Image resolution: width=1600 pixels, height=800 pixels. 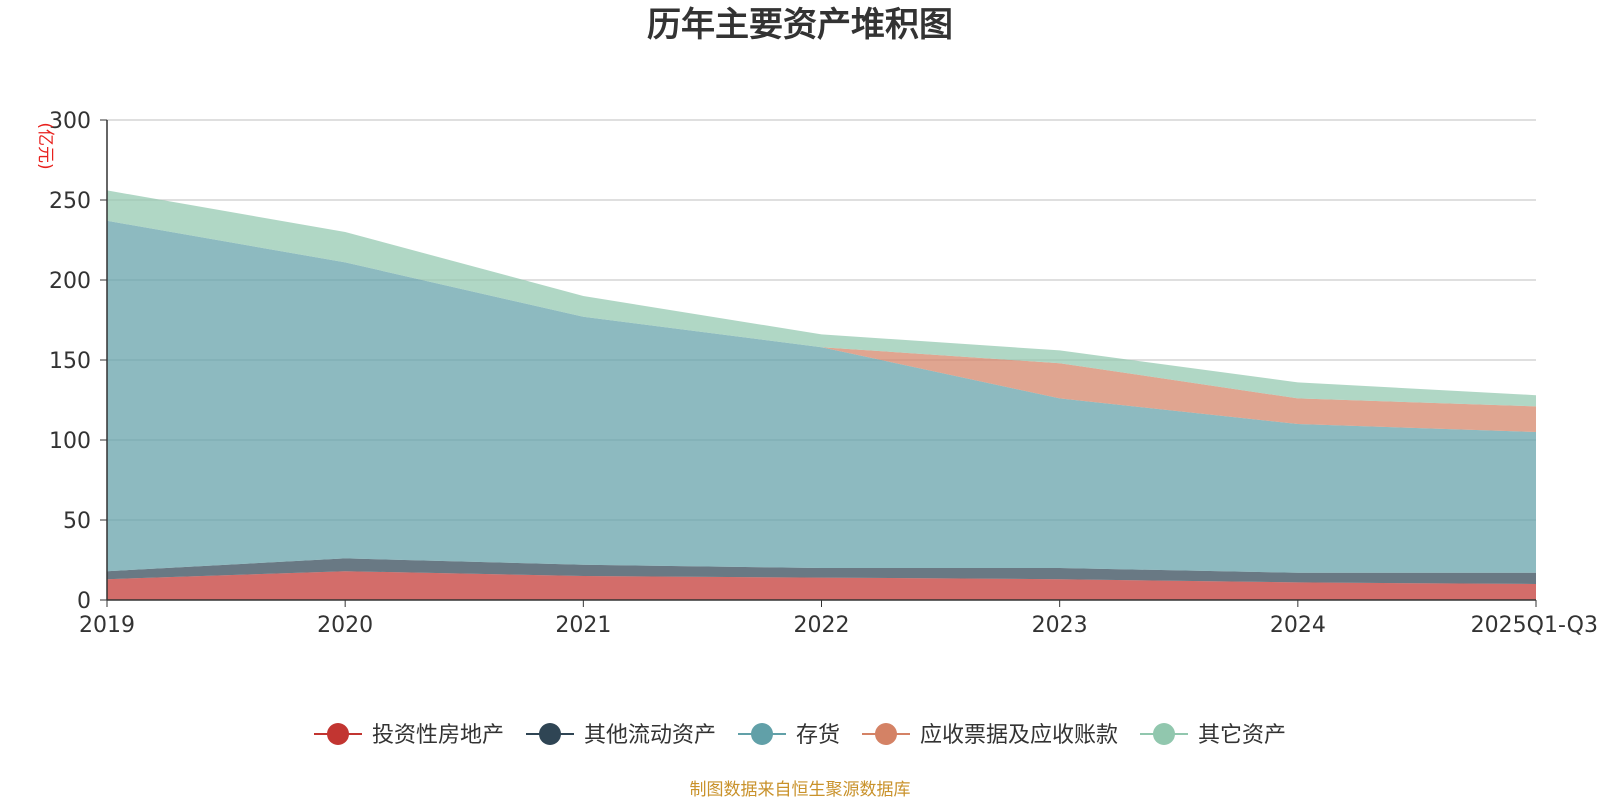 I want to click on legend-item-4: 其它资产, so click(x=1213, y=735).